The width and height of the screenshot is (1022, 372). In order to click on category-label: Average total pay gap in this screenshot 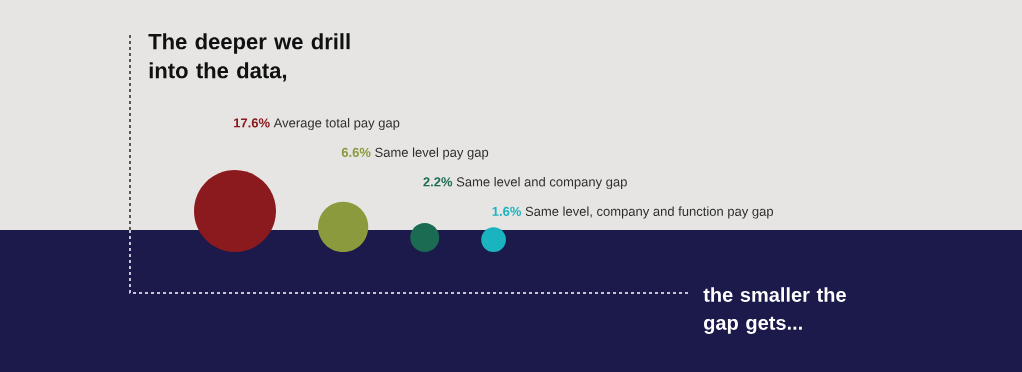, I will do `click(336, 124)`.